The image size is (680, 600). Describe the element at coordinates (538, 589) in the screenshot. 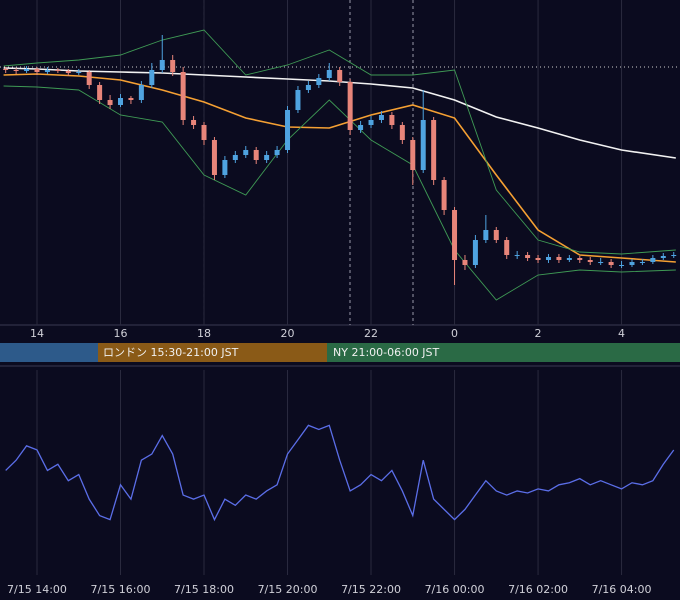

I see `x-tick-label: 7/16 02:00` at that location.